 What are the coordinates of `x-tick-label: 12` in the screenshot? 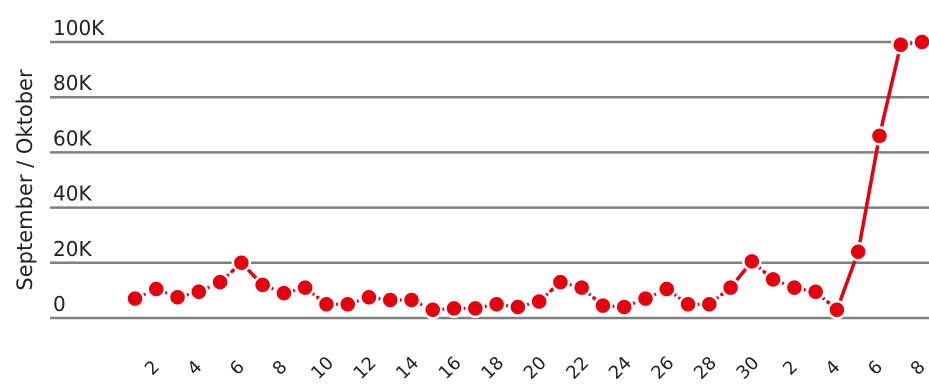 It's located at (365, 368).